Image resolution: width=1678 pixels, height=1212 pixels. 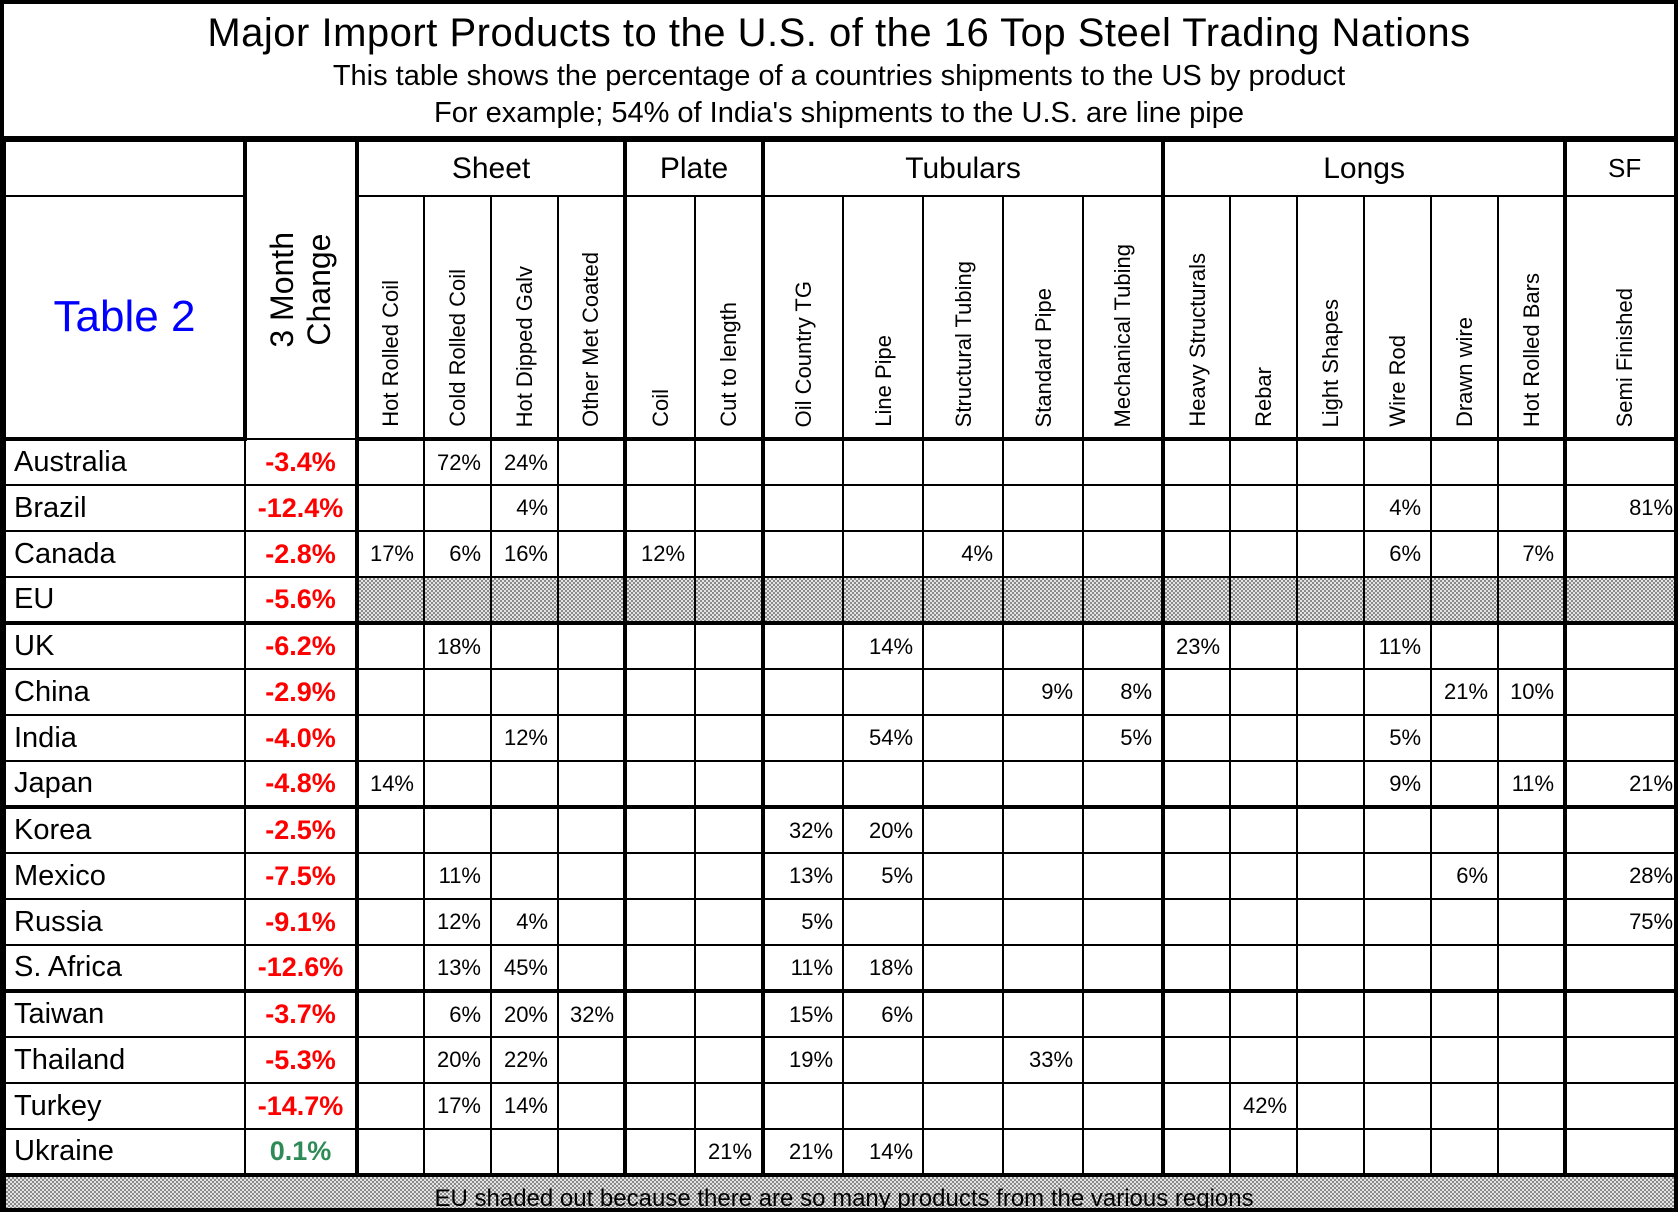 What do you see at coordinates (1625, 357) in the screenshot?
I see `column-header-label: Semi Finished` at bounding box center [1625, 357].